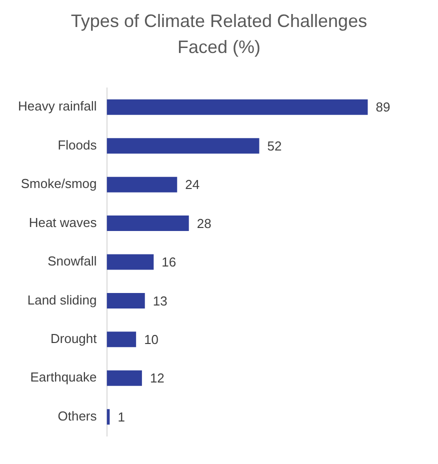  Describe the element at coordinates (383, 107) in the screenshot. I see `data-label: 89` at that location.